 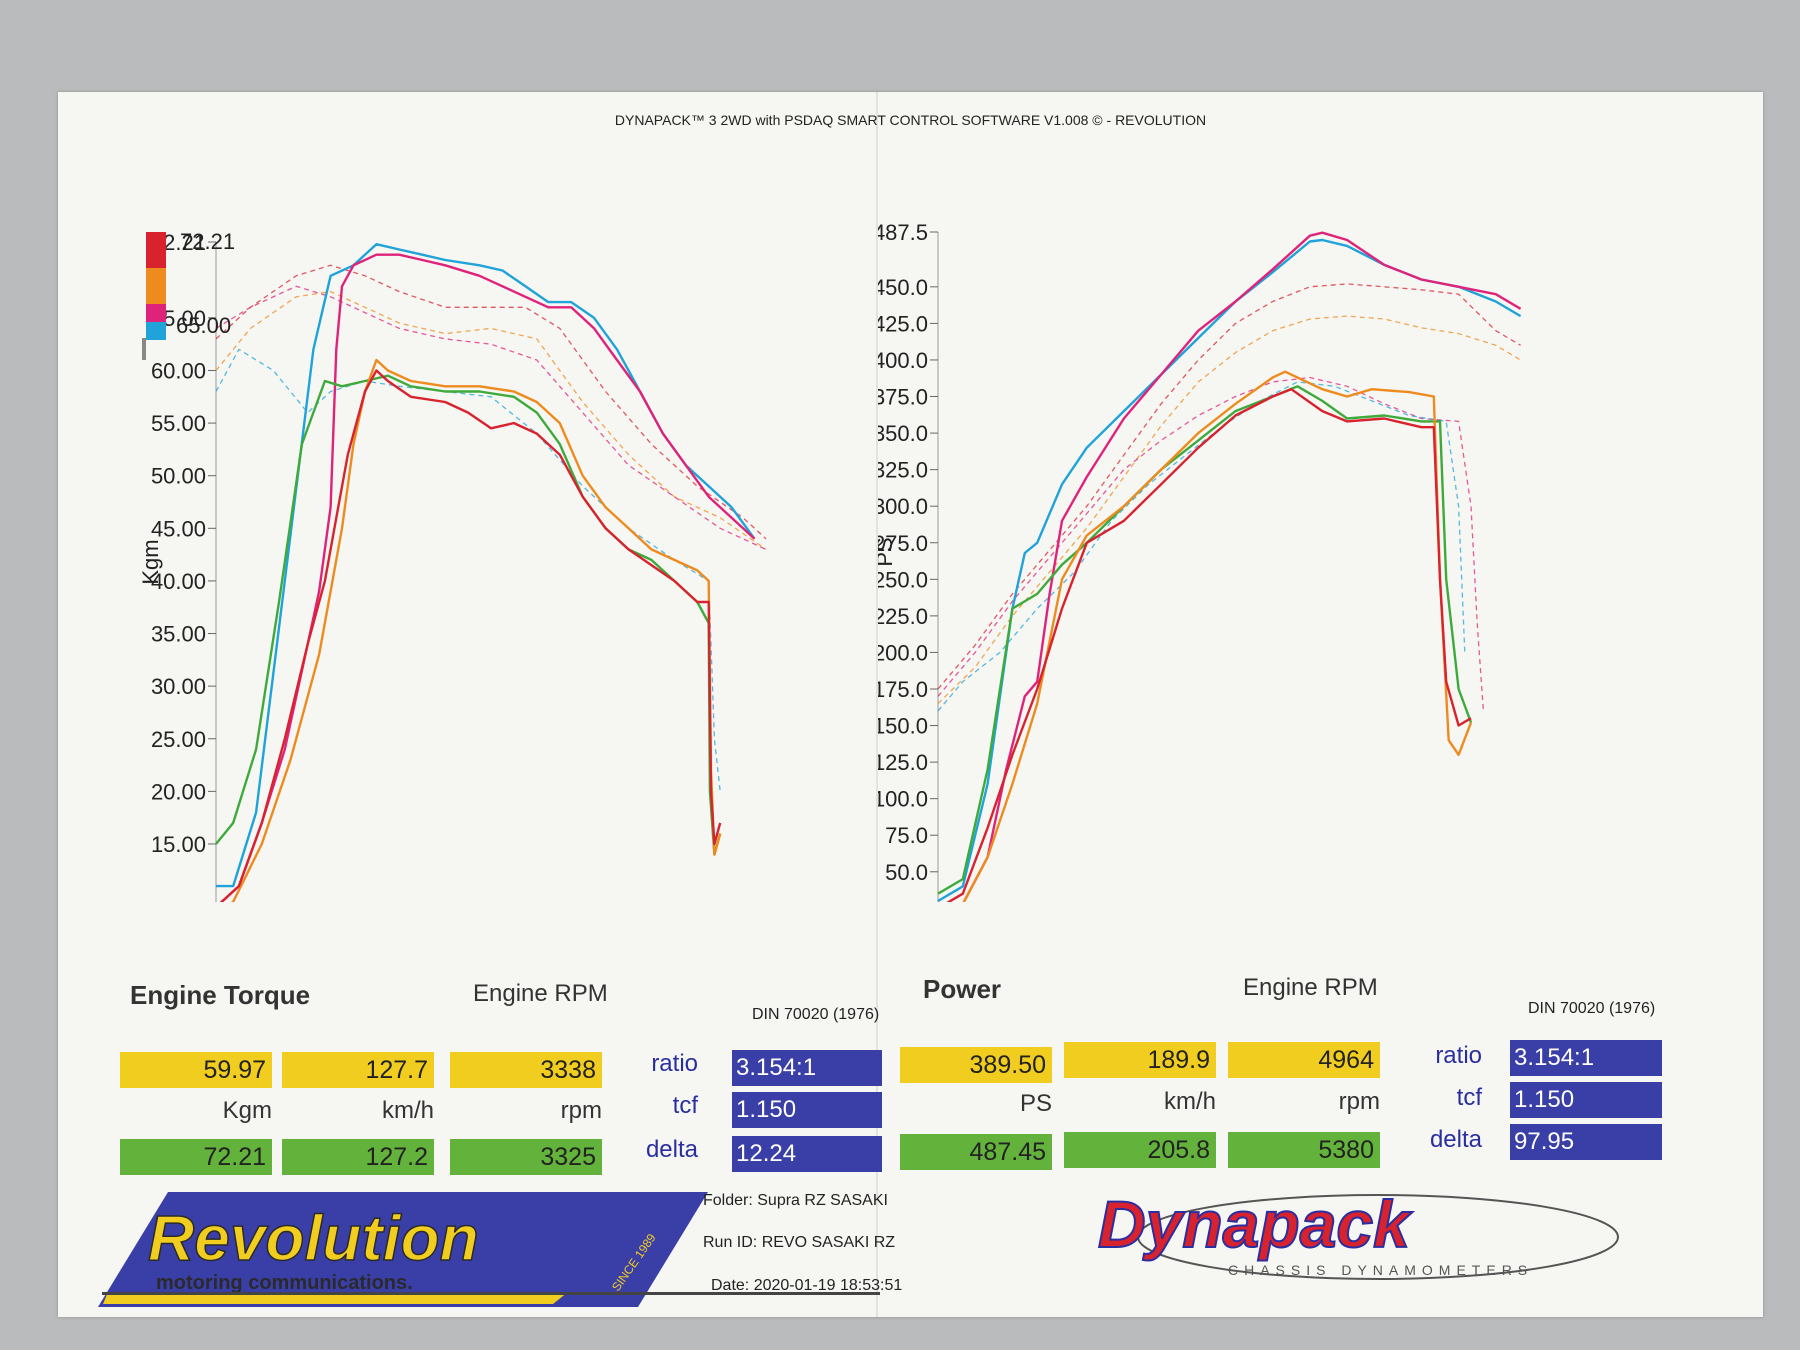 What do you see at coordinates (540, 993) in the screenshot?
I see `torque-rpm-label: Engine RPM` at bounding box center [540, 993].